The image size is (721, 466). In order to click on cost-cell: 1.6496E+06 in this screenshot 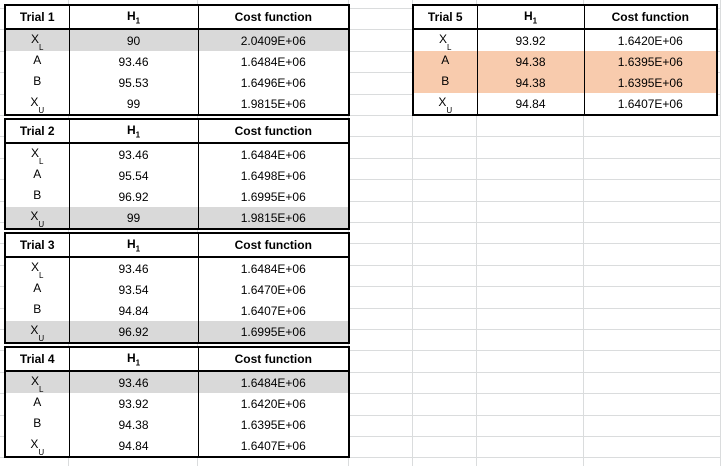, I will do `click(273, 82)`.